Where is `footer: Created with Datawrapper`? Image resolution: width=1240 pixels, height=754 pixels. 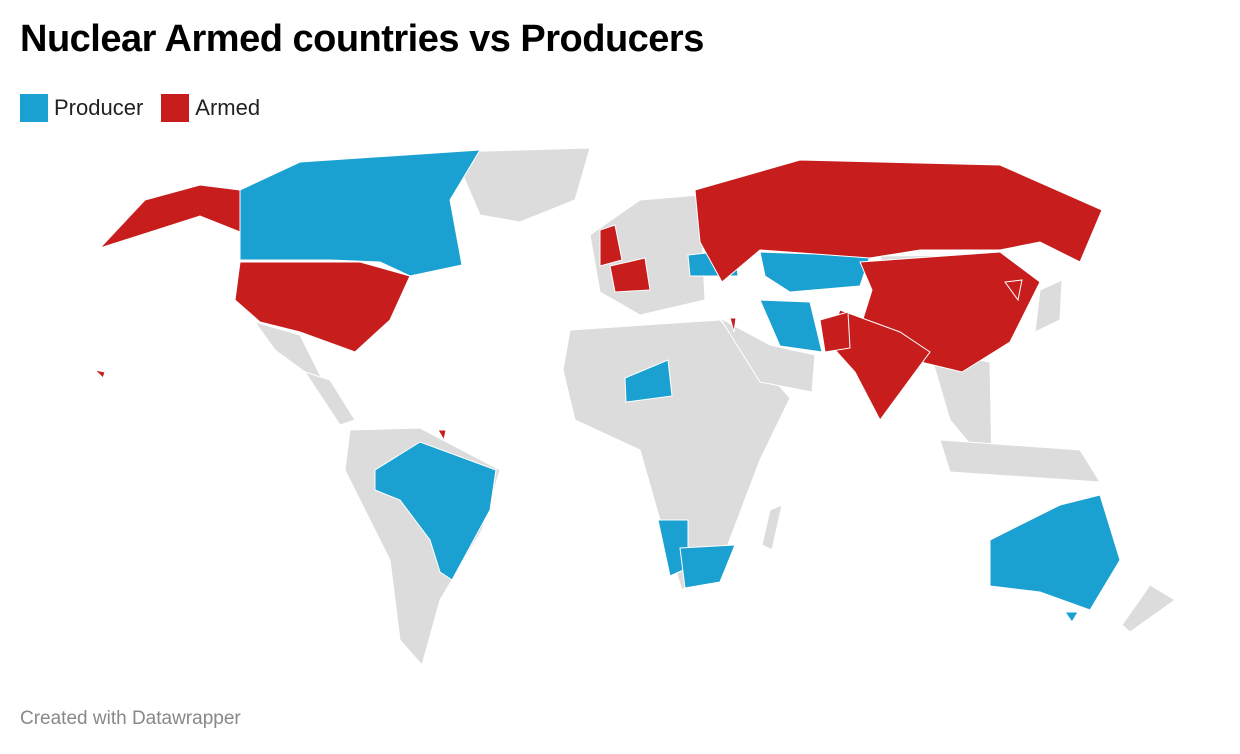 footer: Created with Datawrapper is located at coordinates (130, 718).